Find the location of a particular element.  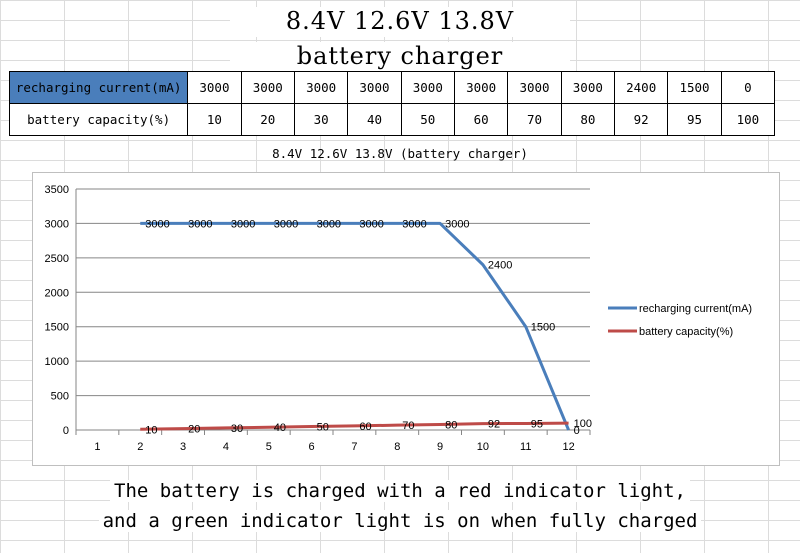

data-label: 100 is located at coordinates (583, 424).